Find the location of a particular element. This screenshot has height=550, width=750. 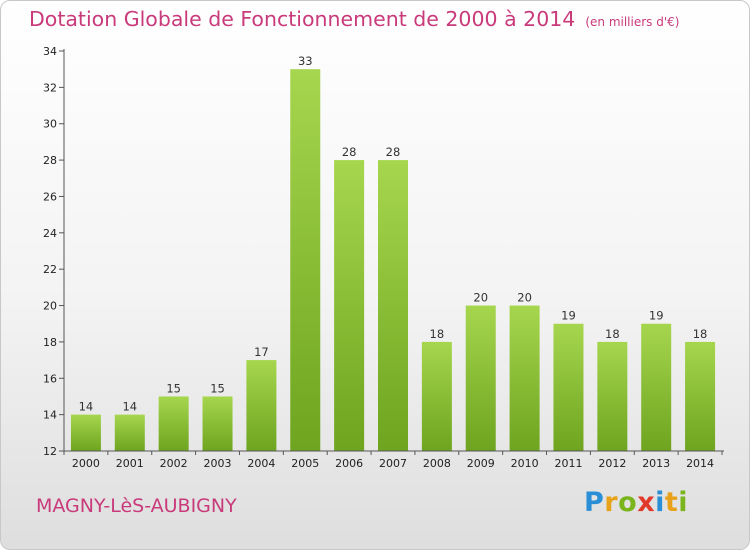

logo-letter: t is located at coordinates (671, 502).